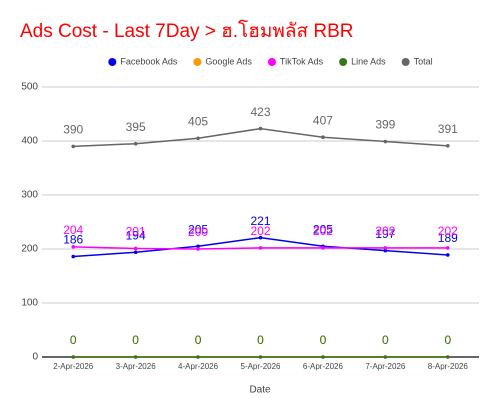 The image size is (500, 415). What do you see at coordinates (302, 61) in the screenshot?
I see `legend-label: TikTok Ads` at bounding box center [302, 61].